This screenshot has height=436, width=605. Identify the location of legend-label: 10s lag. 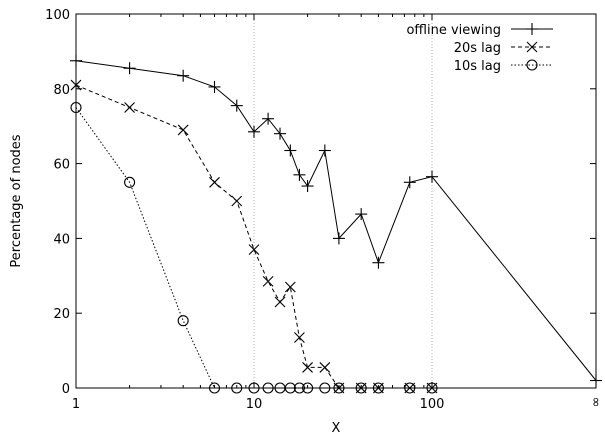
(477, 66).